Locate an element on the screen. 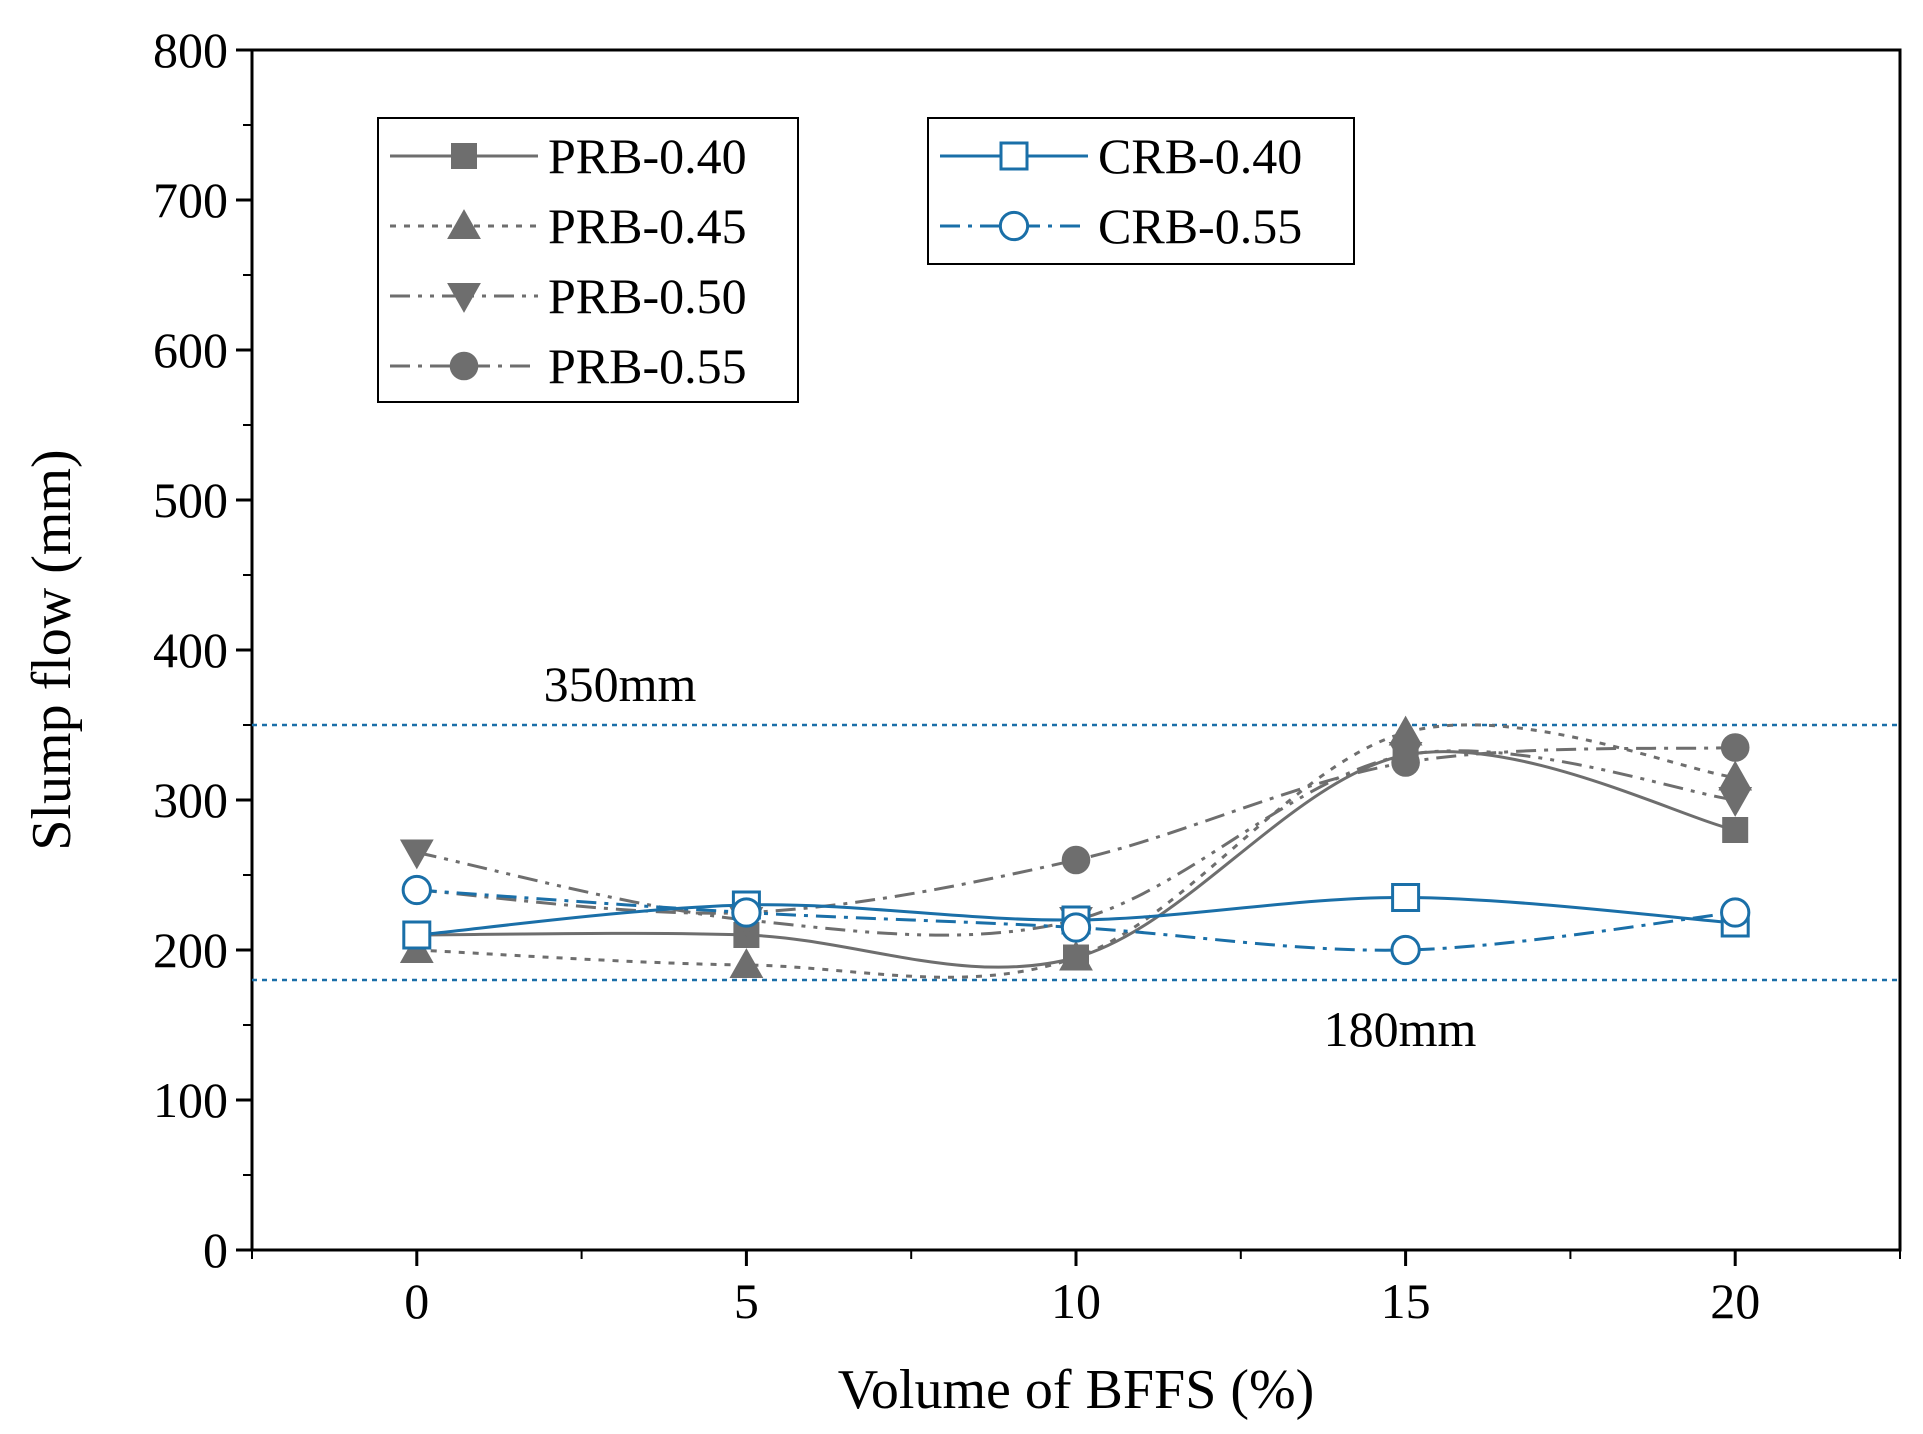  x-tick-label: 5 is located at coordinates (746, 1301).